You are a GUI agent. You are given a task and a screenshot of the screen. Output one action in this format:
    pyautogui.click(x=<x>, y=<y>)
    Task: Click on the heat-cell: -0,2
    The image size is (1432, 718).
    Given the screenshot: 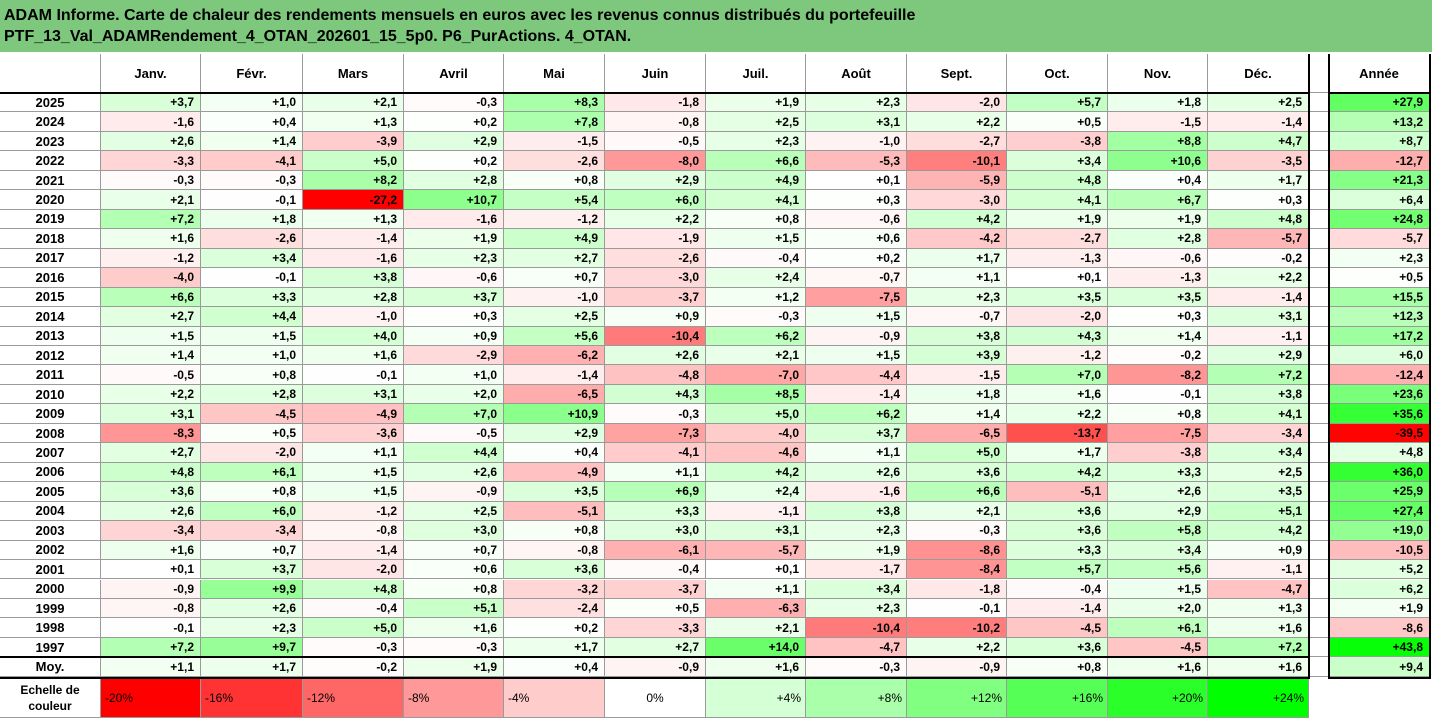 What is the action you would take?
    pyautogui.click(x=1258, y=258)
    